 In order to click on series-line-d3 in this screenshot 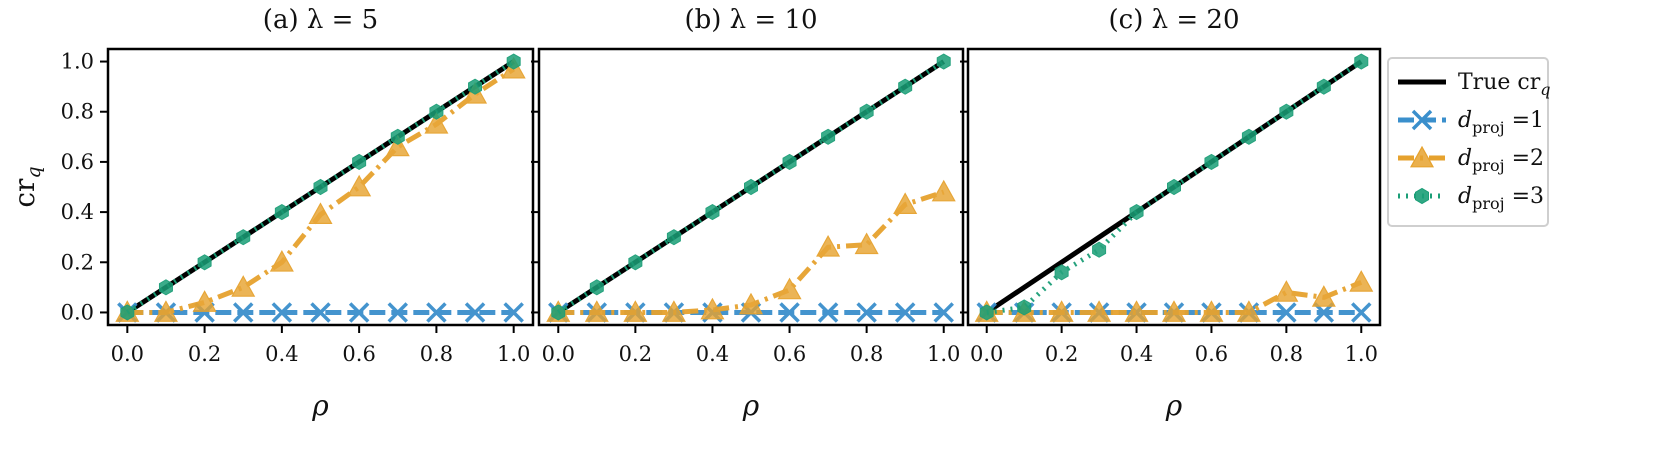, I will do `click(1174, 187)`.